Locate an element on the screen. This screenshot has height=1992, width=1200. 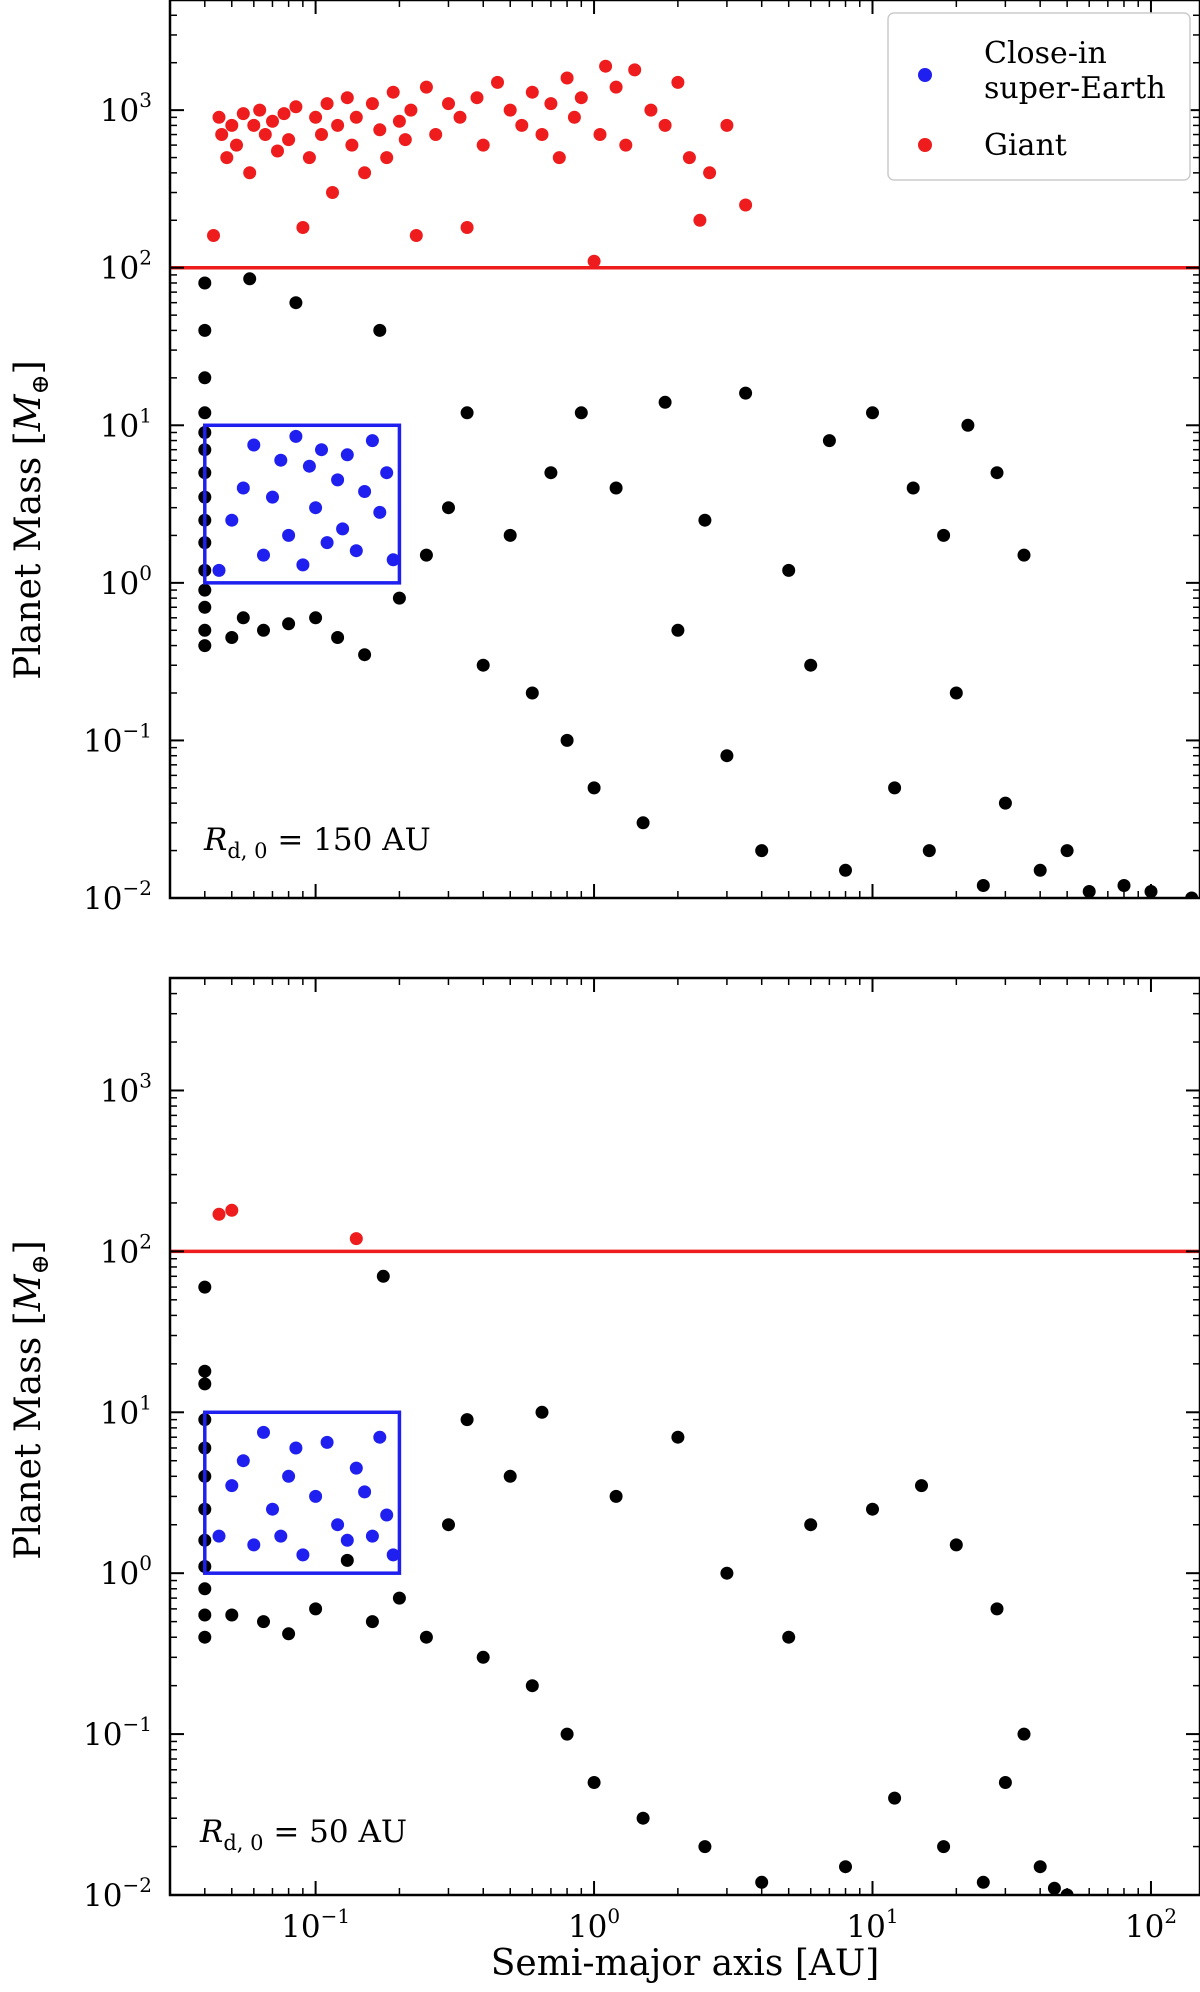
bottom-y-tick-label: 10¹ is located at coordinates (126, 1410).